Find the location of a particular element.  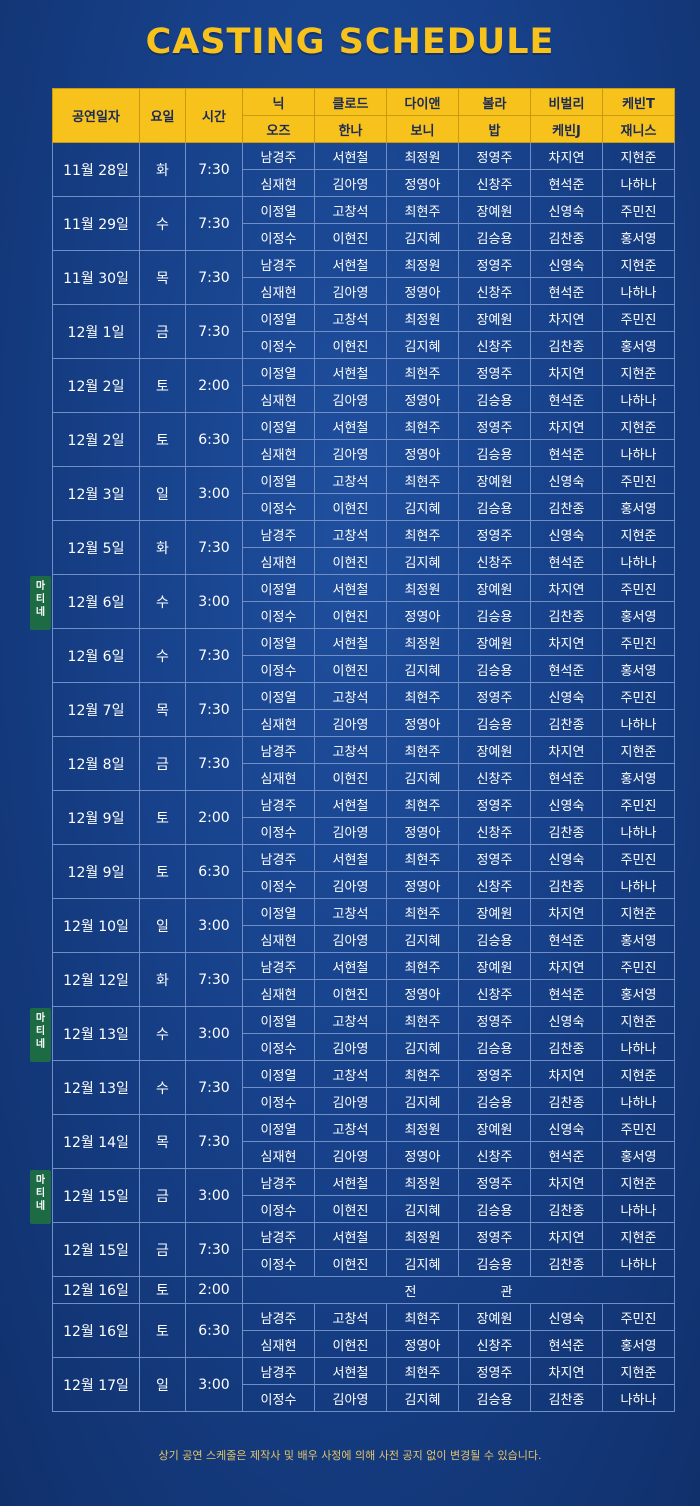

performance-row: 12월 1일 금 7:30 이정열 고창석 최정원 장예원 차지연 주민진 is located at coordinates (363, 331).